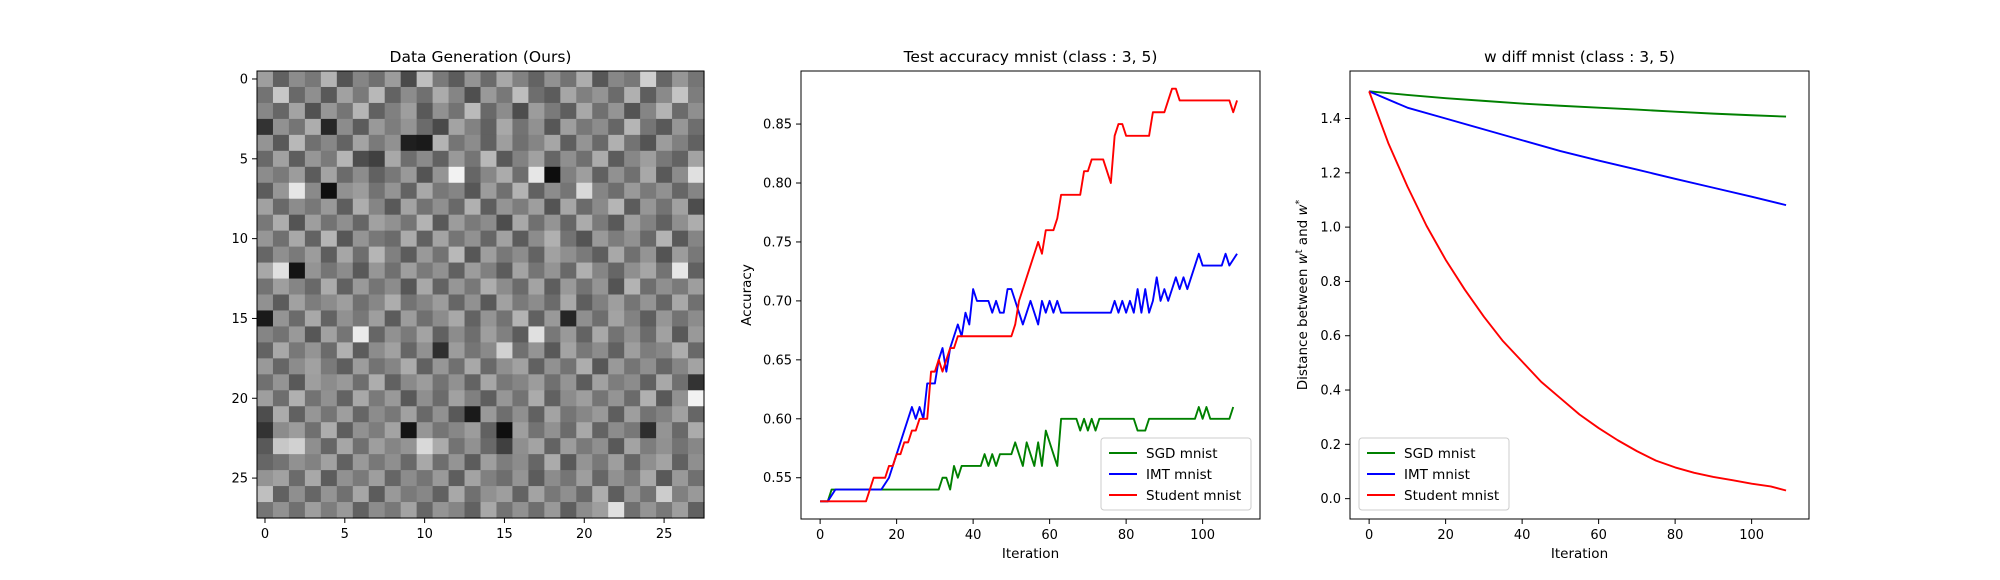 The height and width of the screenshot is (580, 2000). I want to click on legend-frame, so click(1176, 474).